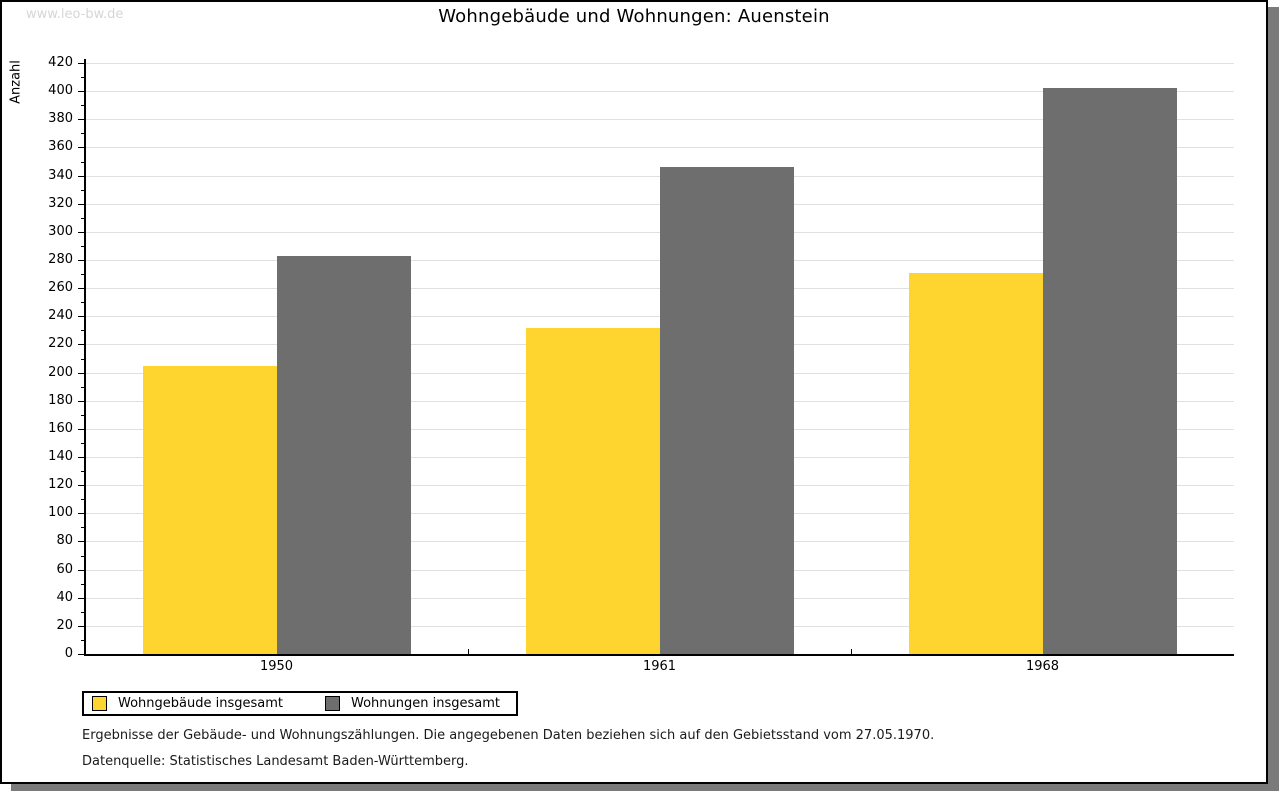 Image resolution: width=1280 pixels, height=791 pixels. What do you see at coordinates (1042, 666) in the screenshot?
I see `x-axis-tick-label: 1968` at bounding box center [1042, 666].